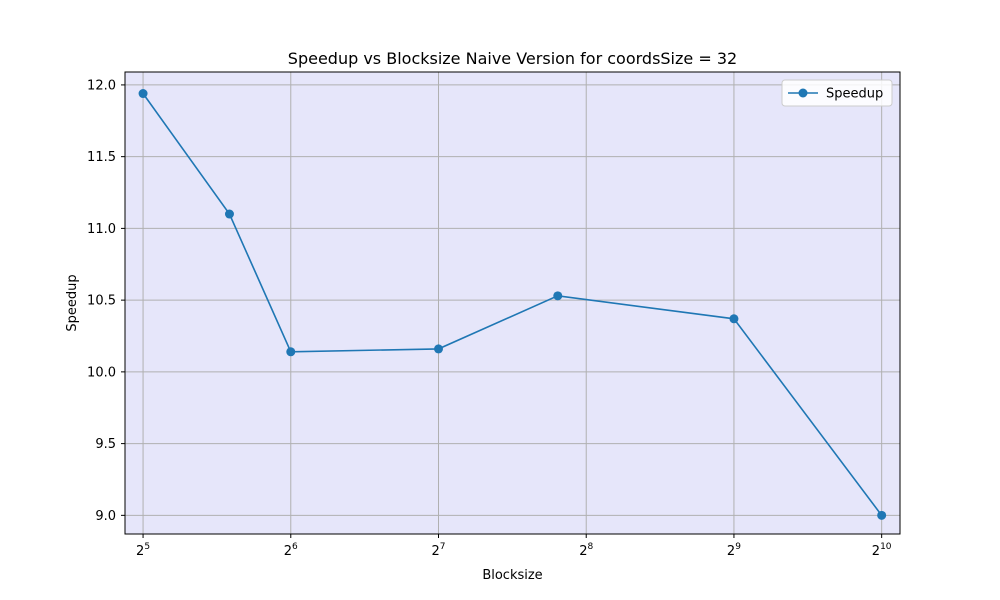 Image resolution: width=1000 pixels, height=600 pixels. What do you see at coordinates (72, 302) in the screenshot?
I see `y-axis-label: Speedup` at bounding box center [72, 302].